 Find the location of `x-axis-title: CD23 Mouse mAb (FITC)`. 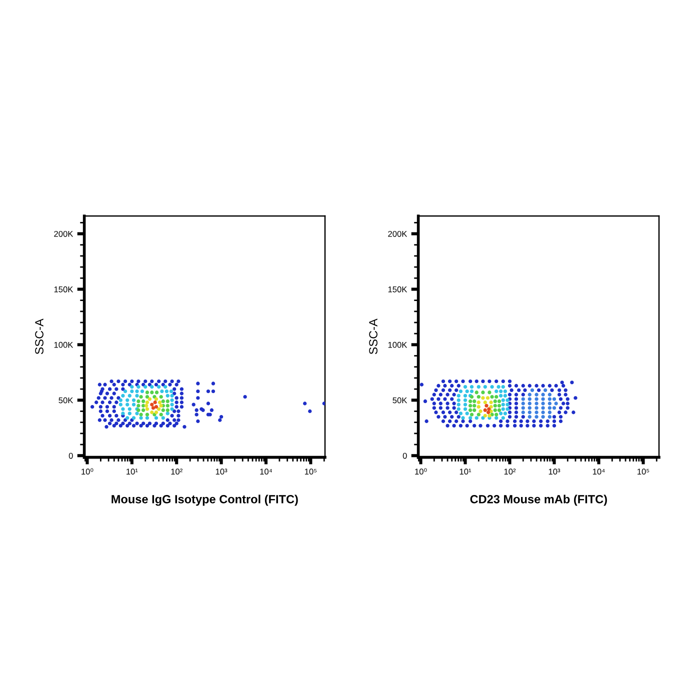

x-axis-title: CD23 Mouse mAb (FITC) is located at coordinates (538, 500).